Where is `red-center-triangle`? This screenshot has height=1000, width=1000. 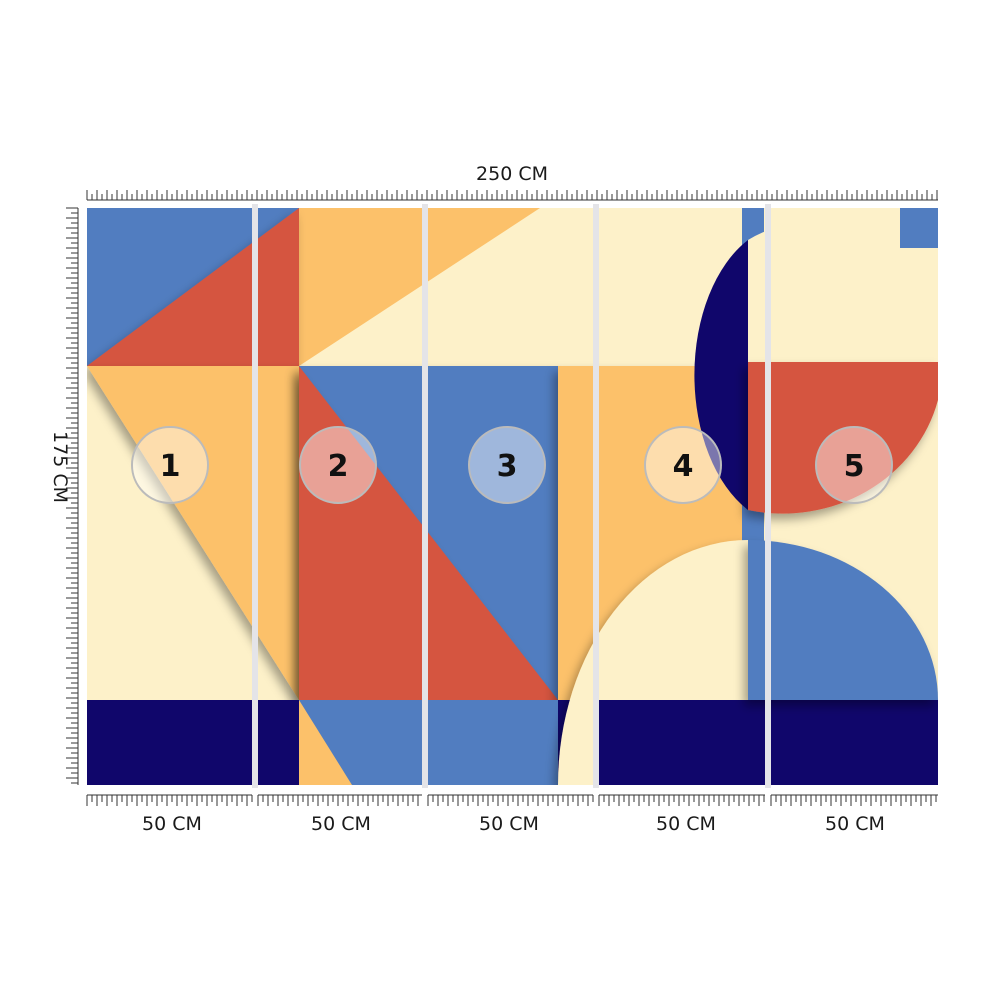 red-center-triangle is located at coordinates (428, 533).